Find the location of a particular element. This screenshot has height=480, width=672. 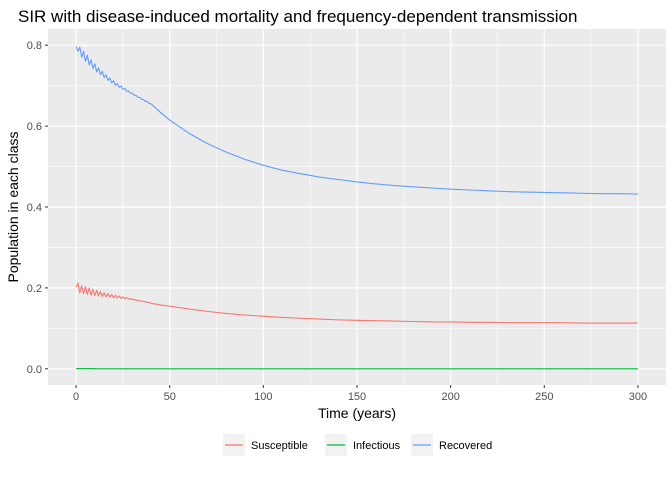

legend-label: Infectious is located at coordinates (377, 446).